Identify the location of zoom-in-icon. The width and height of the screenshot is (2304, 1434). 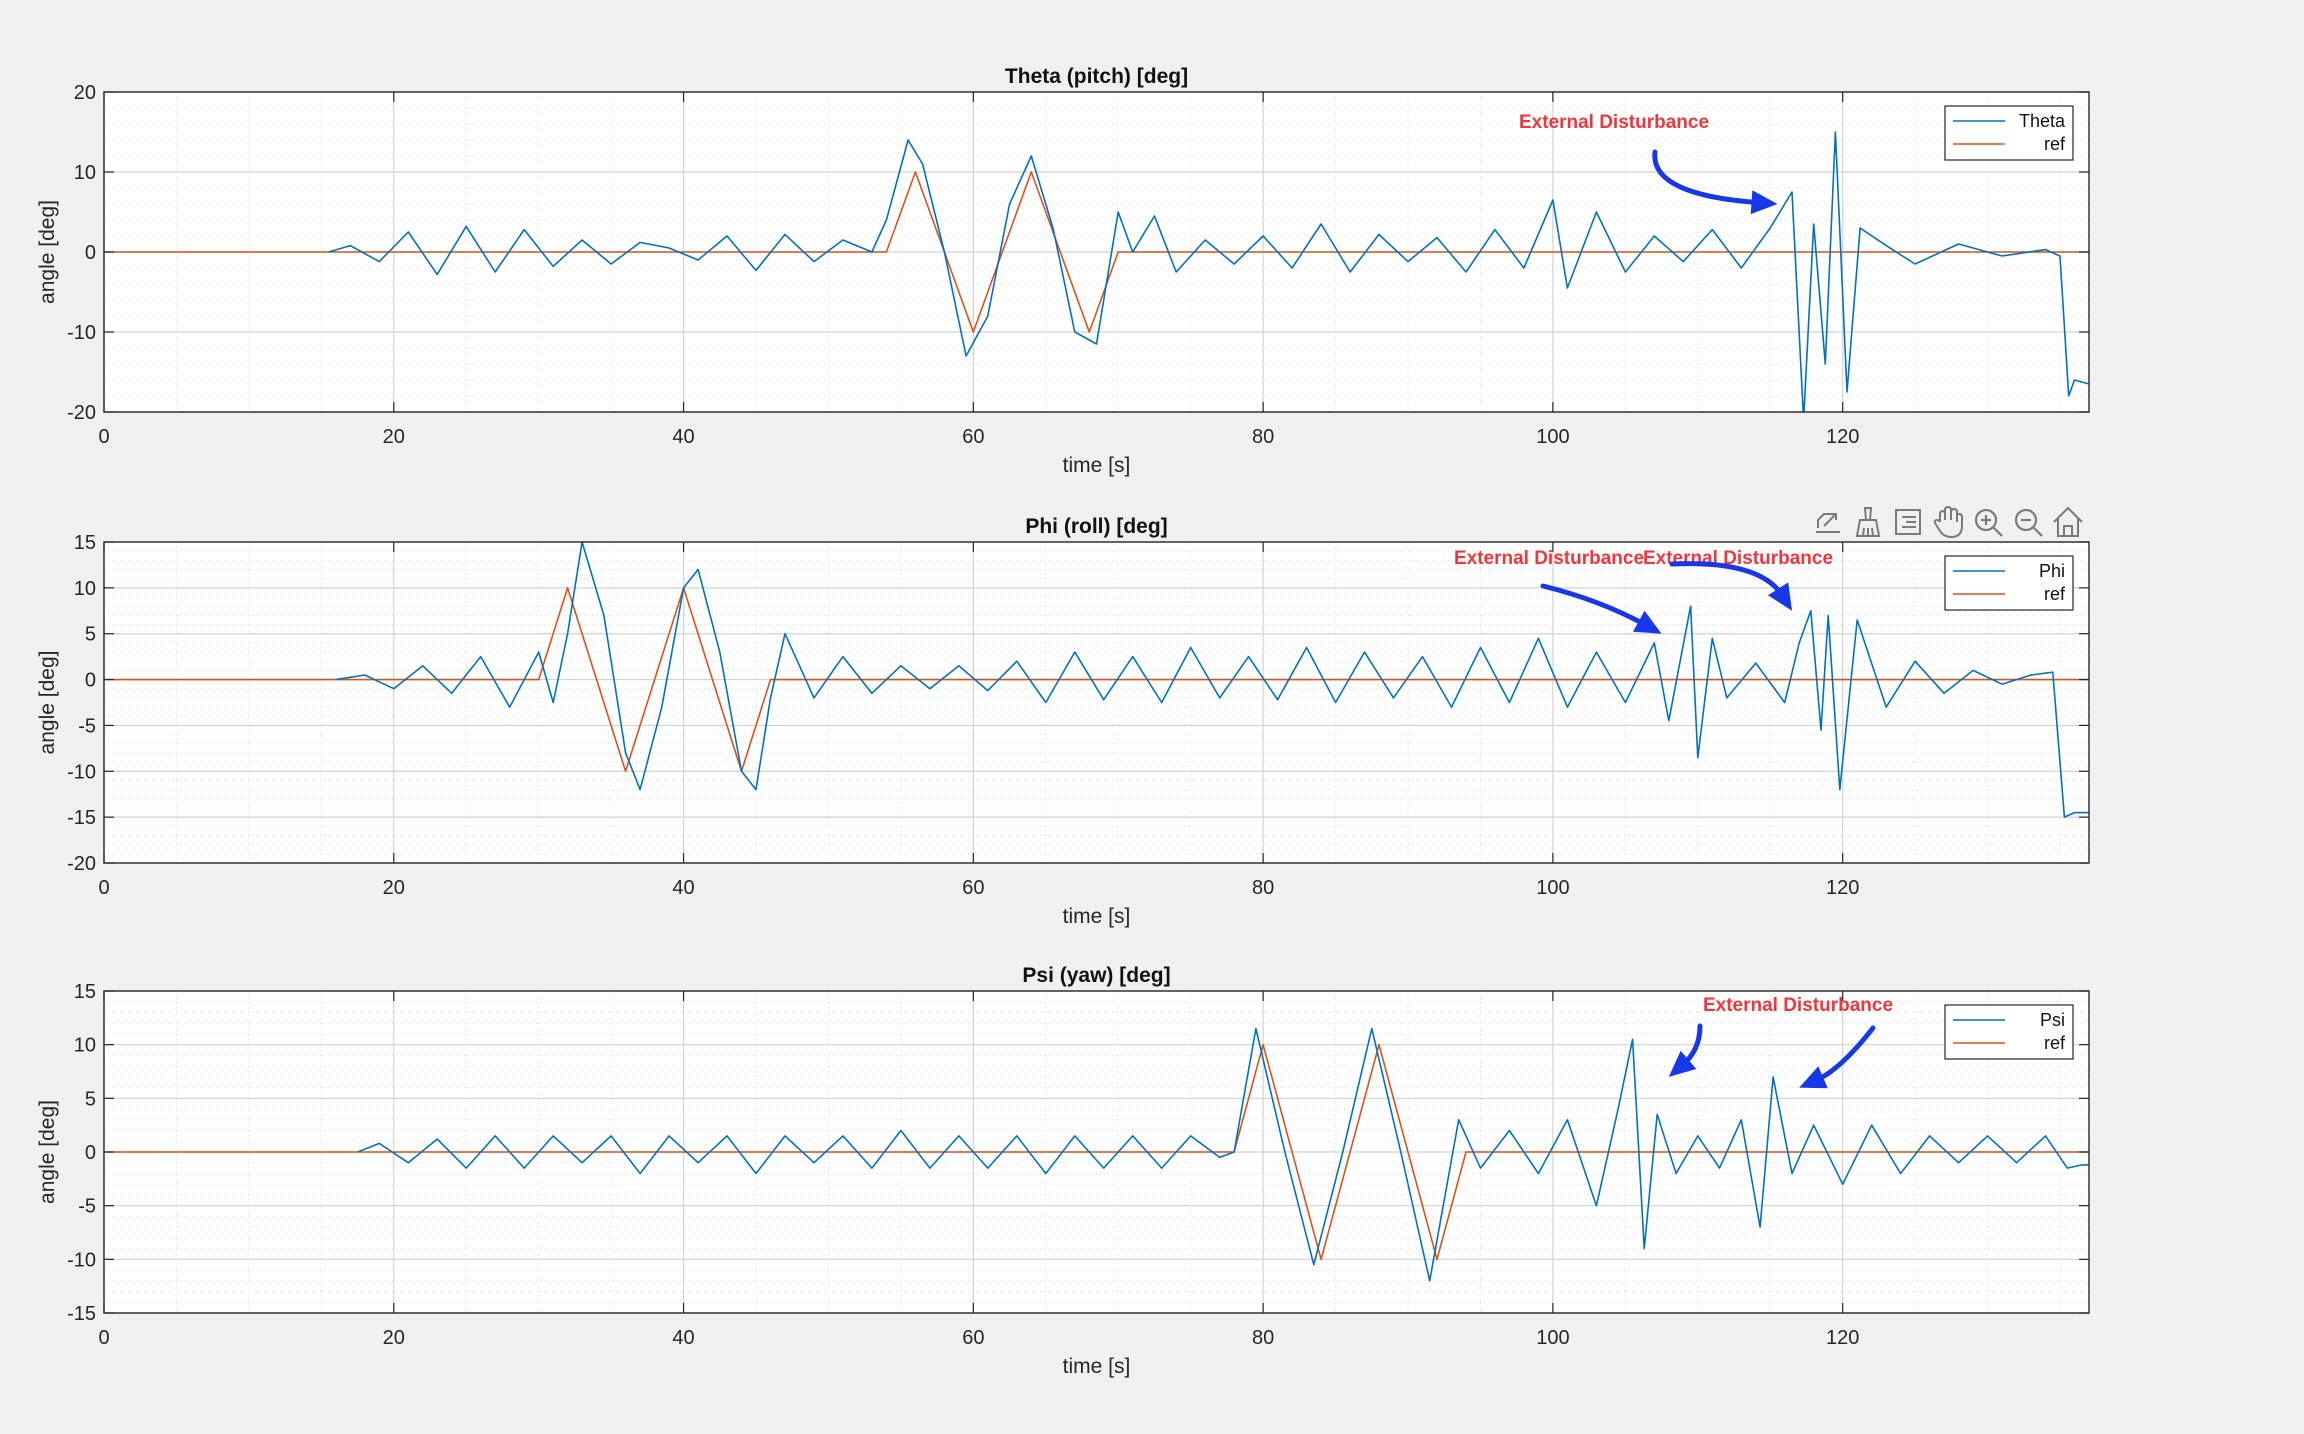
(1988, 522).